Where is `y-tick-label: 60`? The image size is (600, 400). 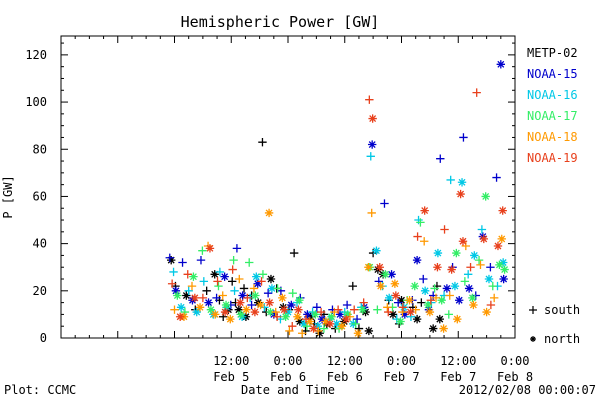 y-tick-label: 60 is located at coordinates (40, 196).